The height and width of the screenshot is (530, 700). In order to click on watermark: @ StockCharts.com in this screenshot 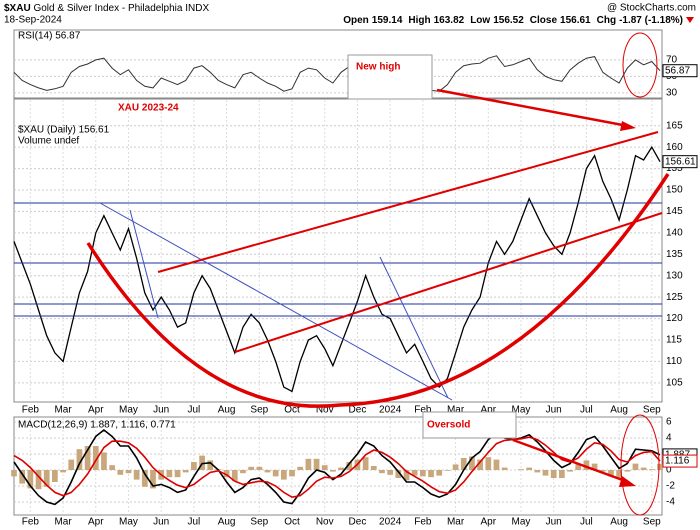, I will do `click(651, 8)`.